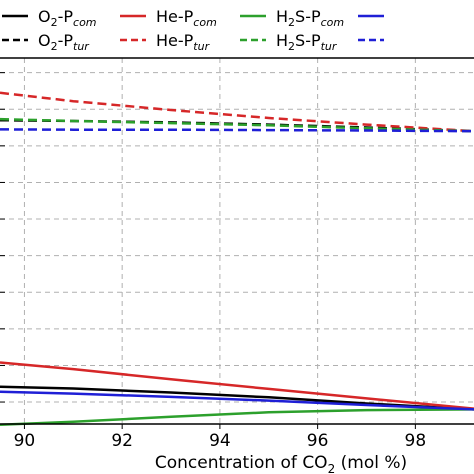 This screenshot has width=474, height=474. I want to click on legend-label: H2S-Pcom, so click(310, 18).